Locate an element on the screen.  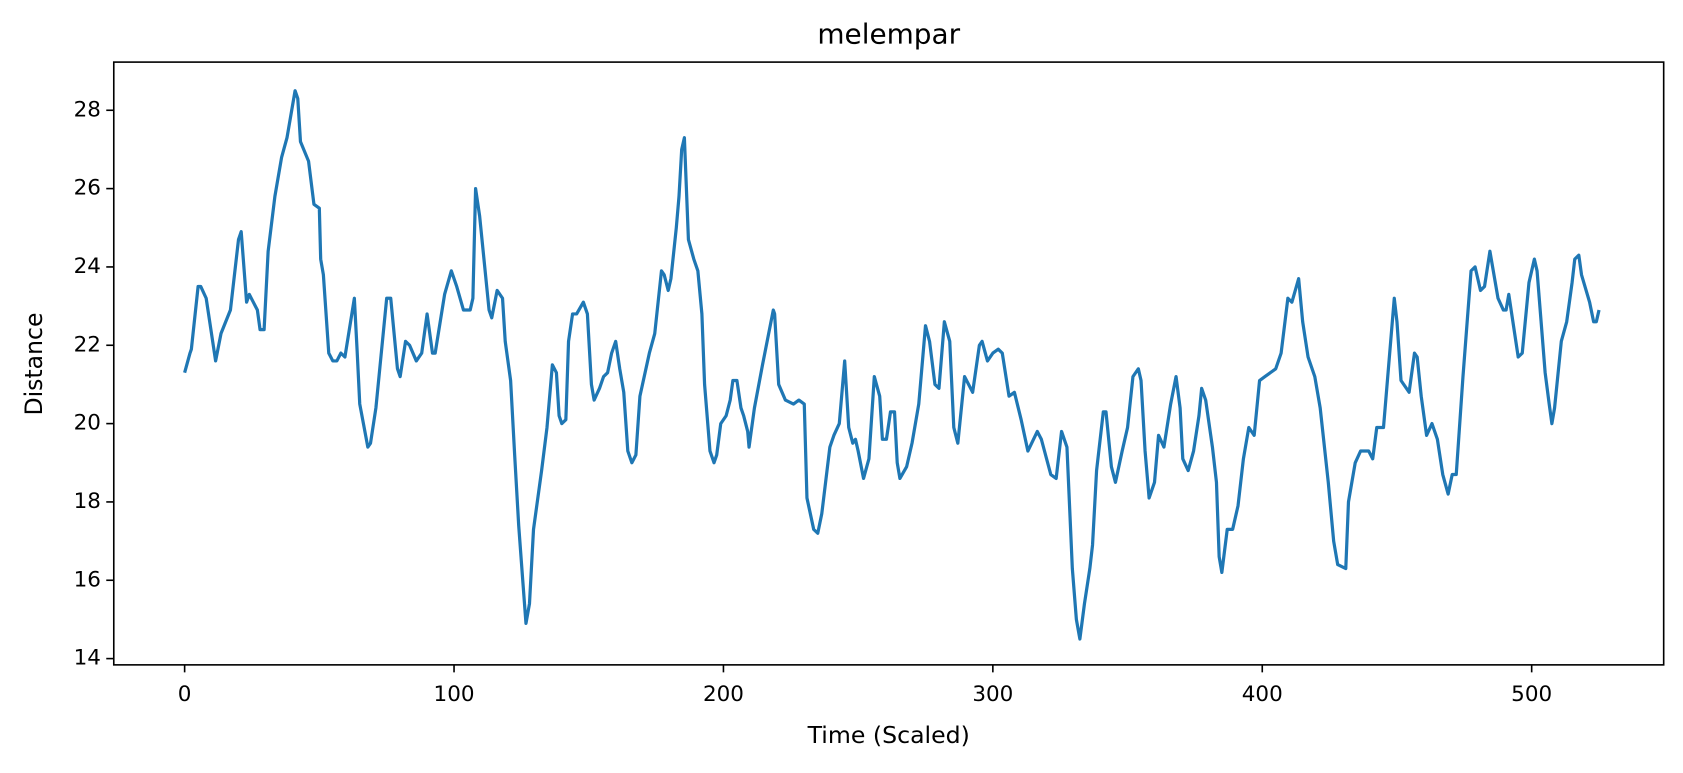
y-tick-label: 22 is located at coordinates (87, 344).